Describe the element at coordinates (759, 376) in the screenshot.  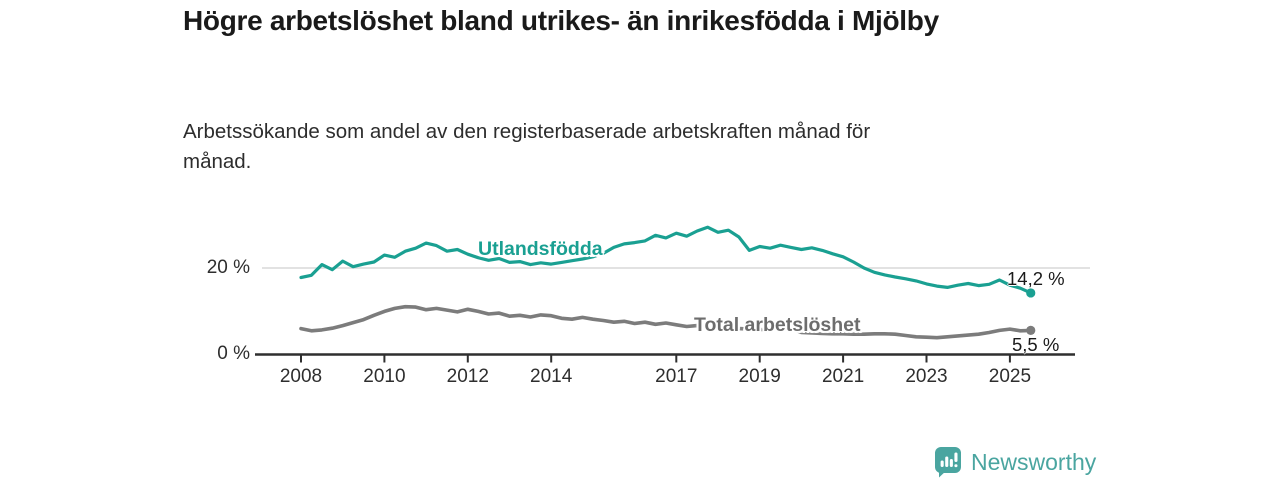
I see `x-tick-label: 2019` at that location.